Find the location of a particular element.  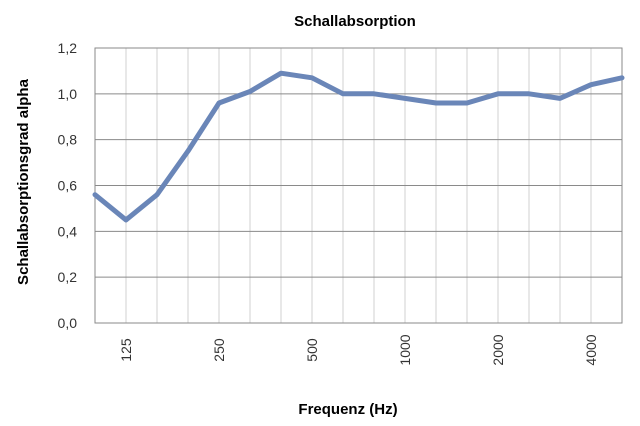

y-tick-label: 0,0 is located at coordinates (68, 323).